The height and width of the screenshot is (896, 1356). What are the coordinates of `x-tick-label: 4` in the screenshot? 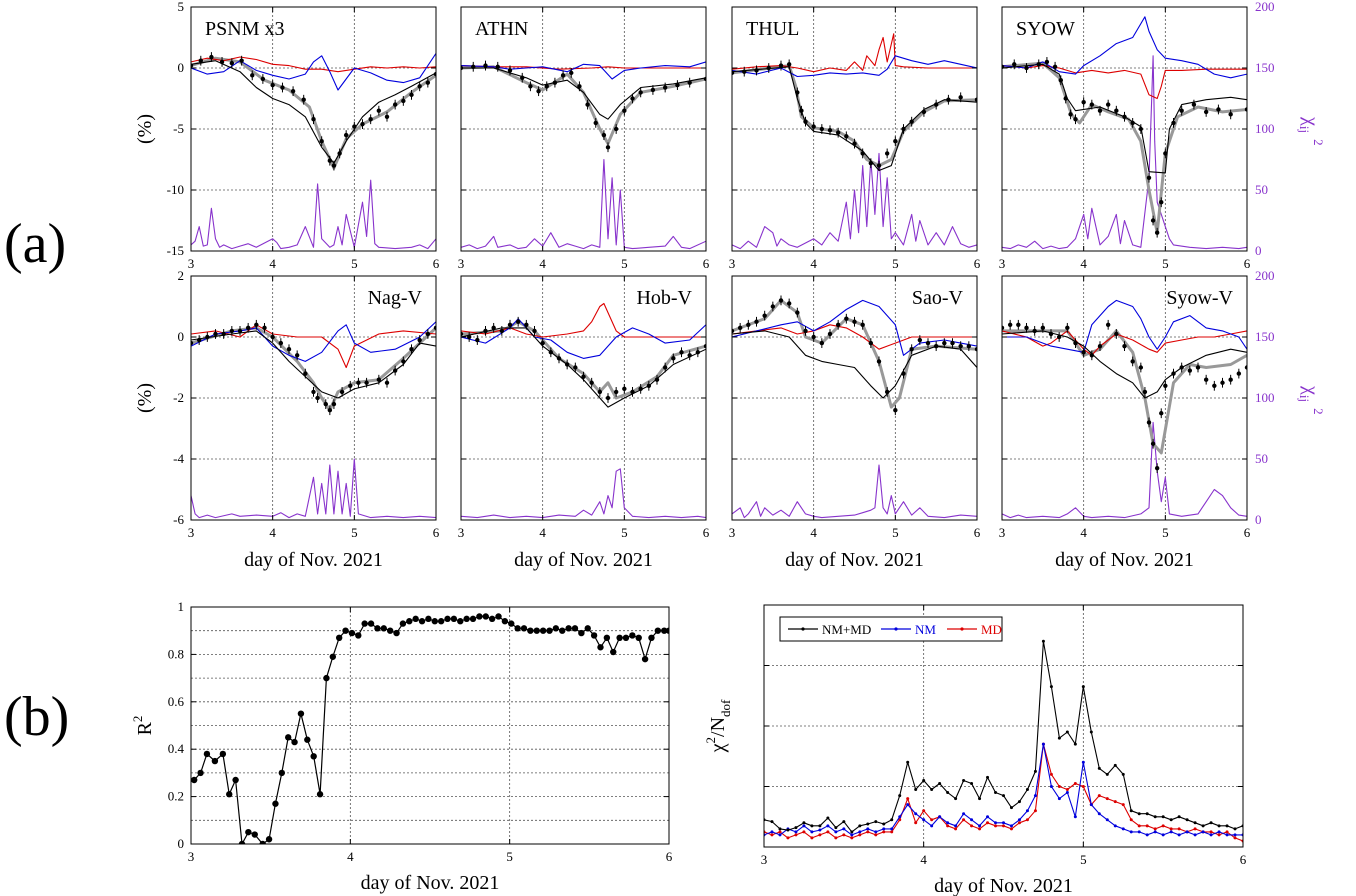 It's located at (1083, 532).